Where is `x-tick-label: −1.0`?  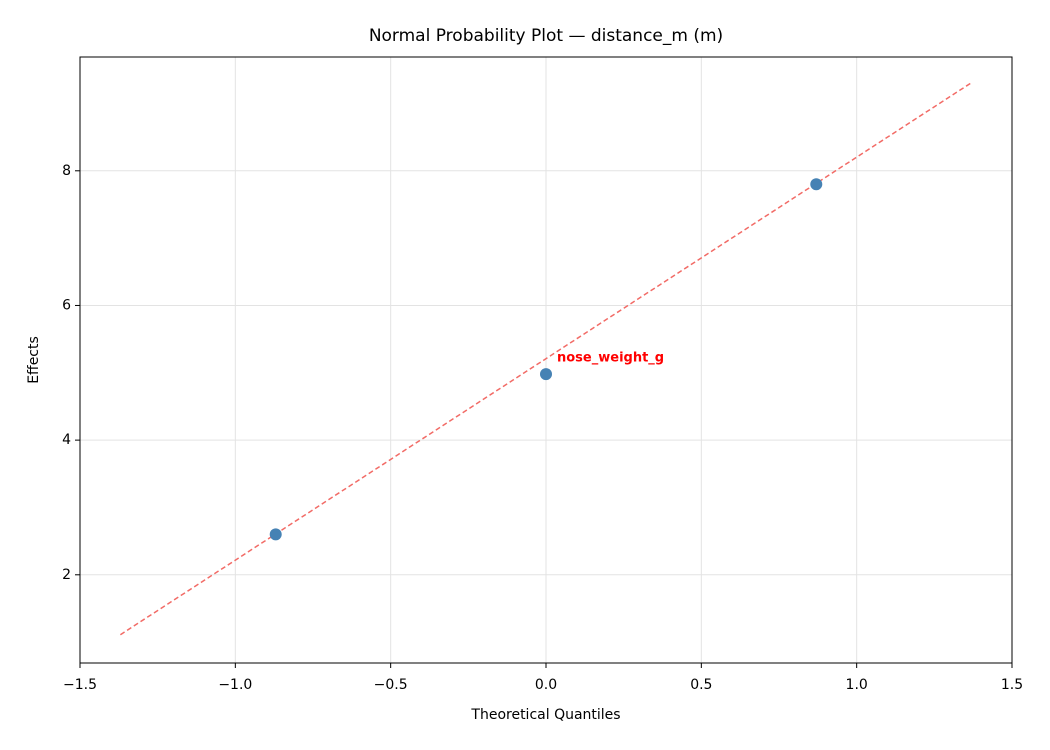 x-tick-label: −1.0 is located at coordinates (235, 685).